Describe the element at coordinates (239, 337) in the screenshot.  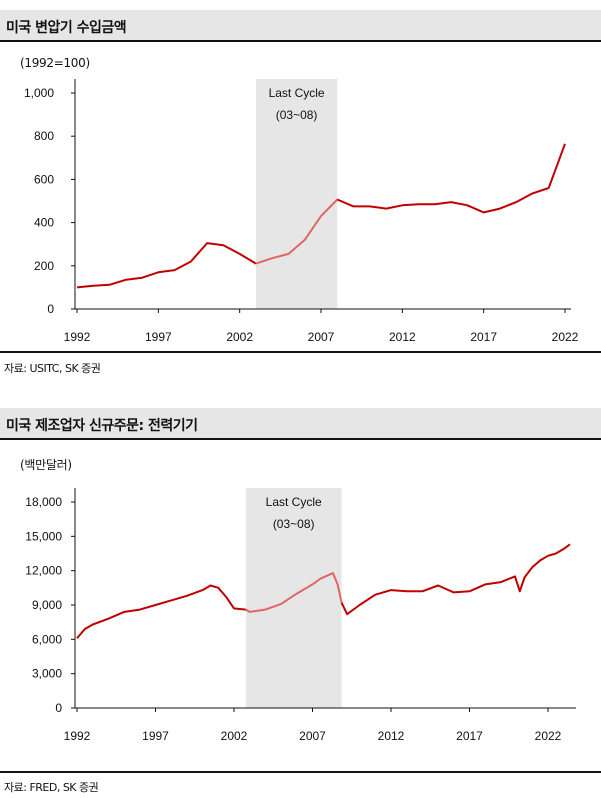
I see `chart1-x-tick-label: 2002` at that location.